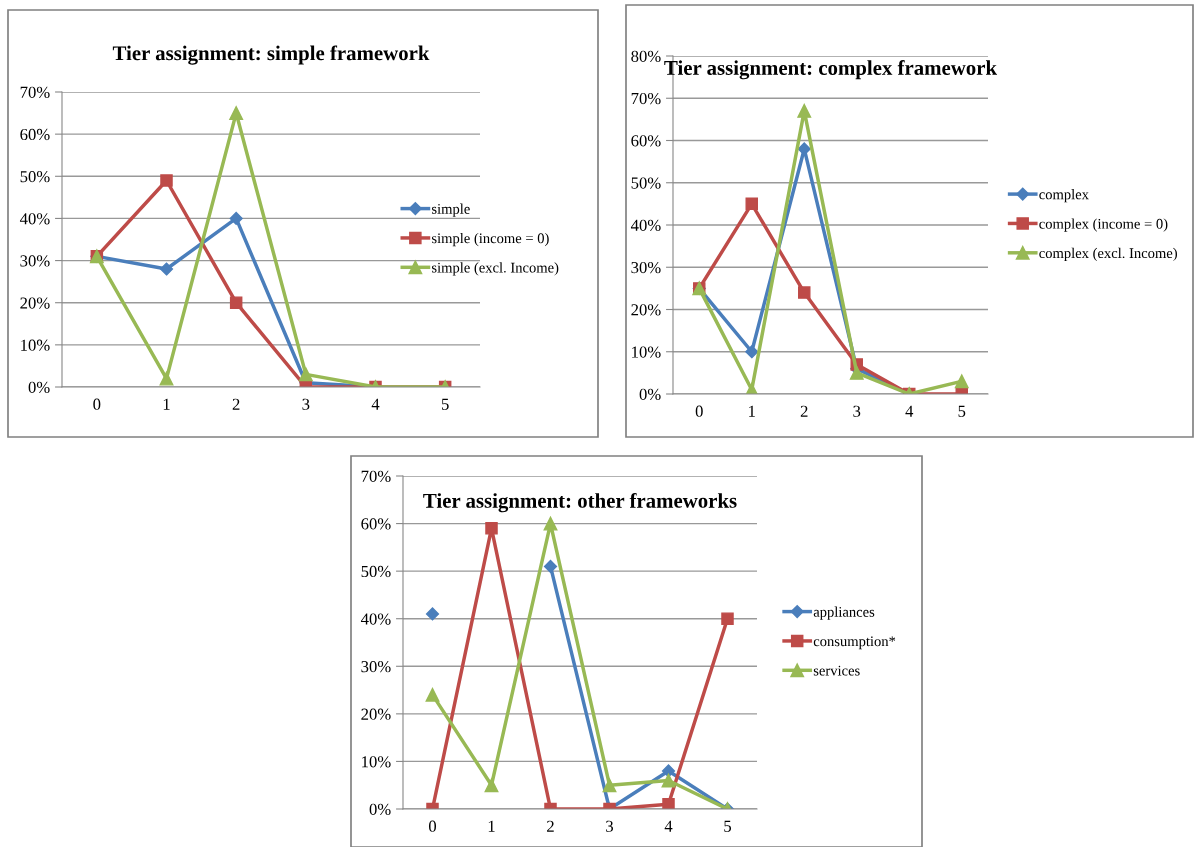  Describe the element at coordinates (1108, 254) in the screenshot. I see `legend-label: complex (excl. Income)` at that location.